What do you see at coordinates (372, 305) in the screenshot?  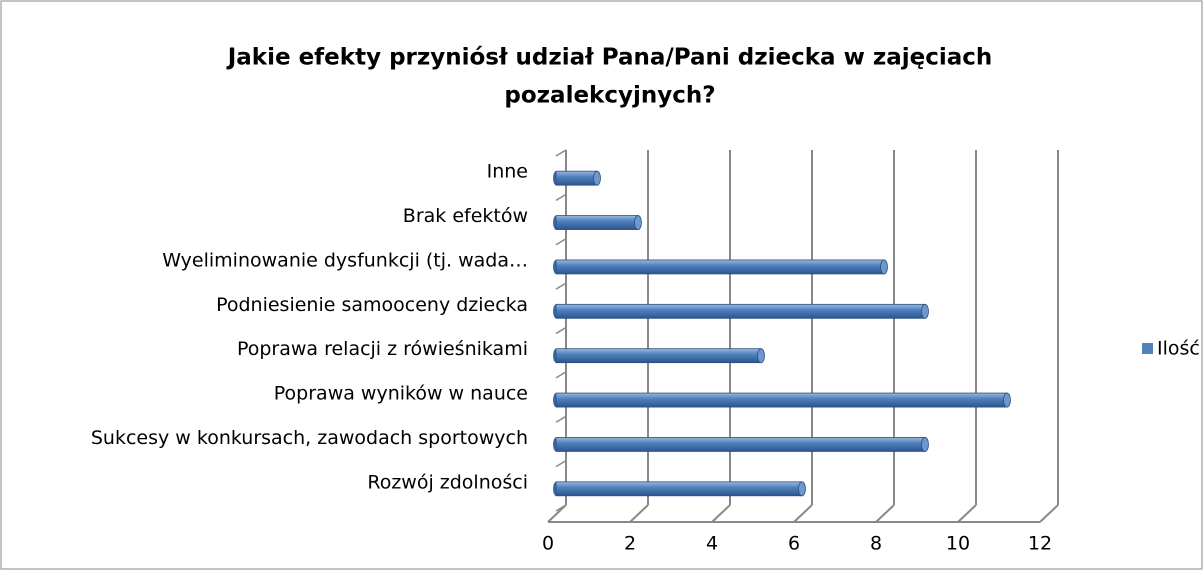 I see `y-tick-label: Podniesienie samooceny dziecka` at bounding box center [372, 305].